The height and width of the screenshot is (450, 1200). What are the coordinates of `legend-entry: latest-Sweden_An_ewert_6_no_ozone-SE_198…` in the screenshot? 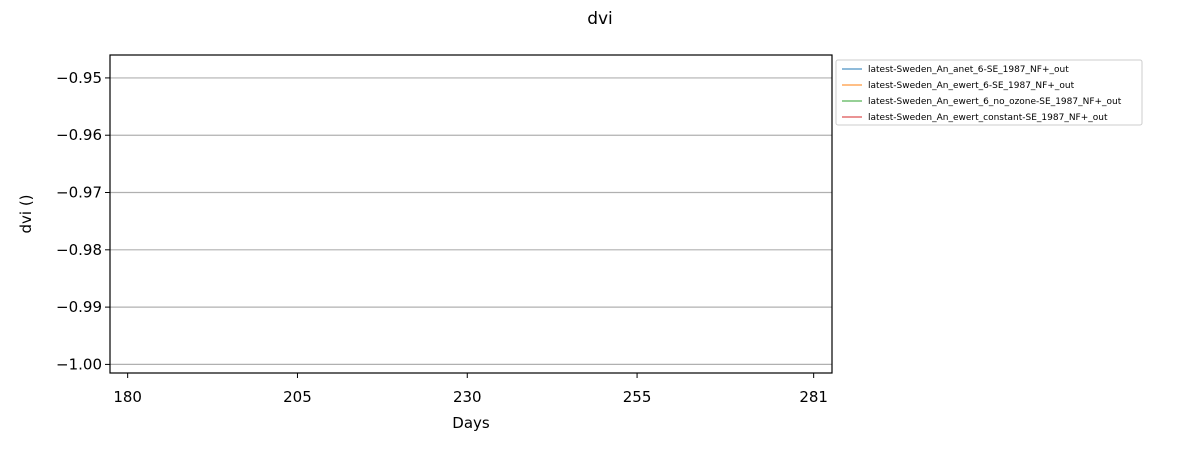 It's located at (995, 102).